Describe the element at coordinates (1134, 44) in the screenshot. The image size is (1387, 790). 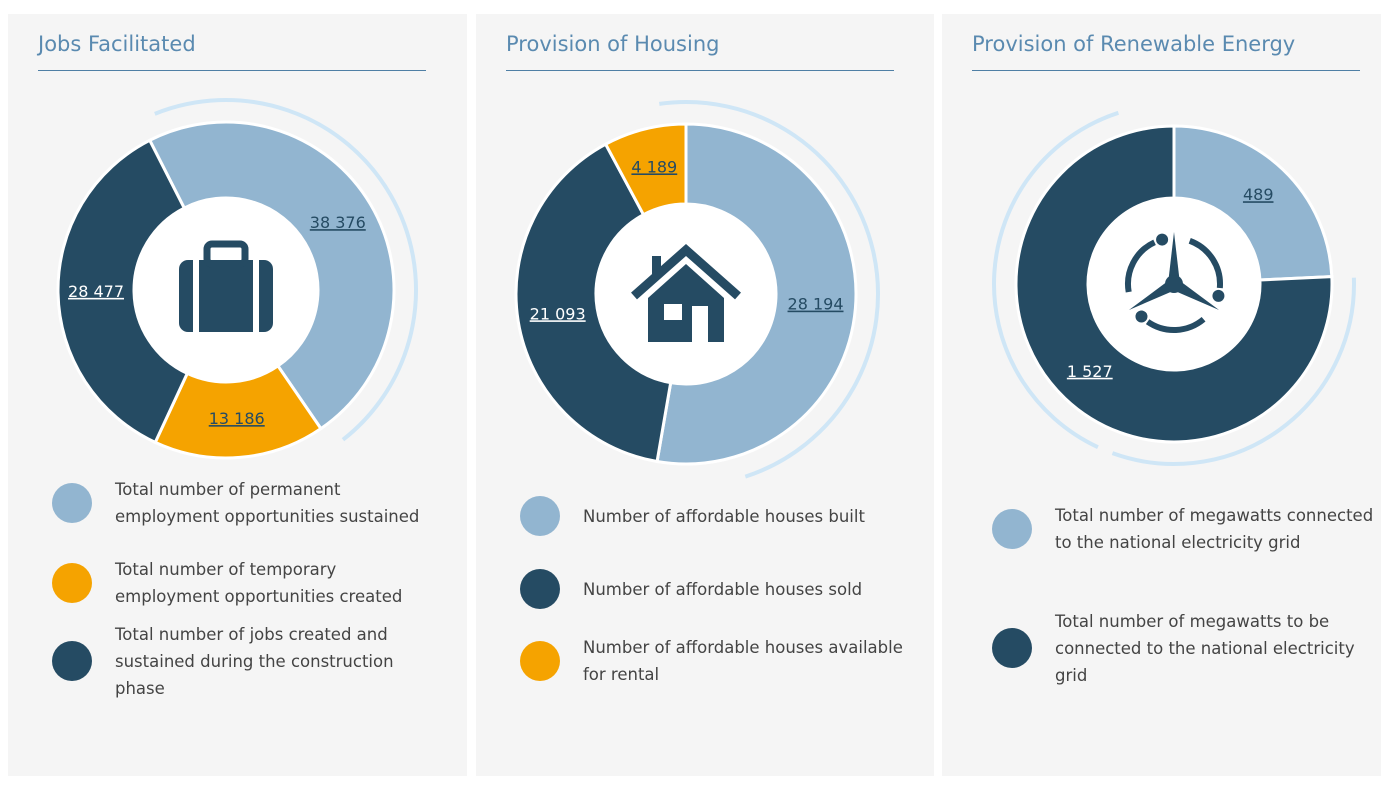
I see `panel-title: Provision of Renewable Energy` at that location.